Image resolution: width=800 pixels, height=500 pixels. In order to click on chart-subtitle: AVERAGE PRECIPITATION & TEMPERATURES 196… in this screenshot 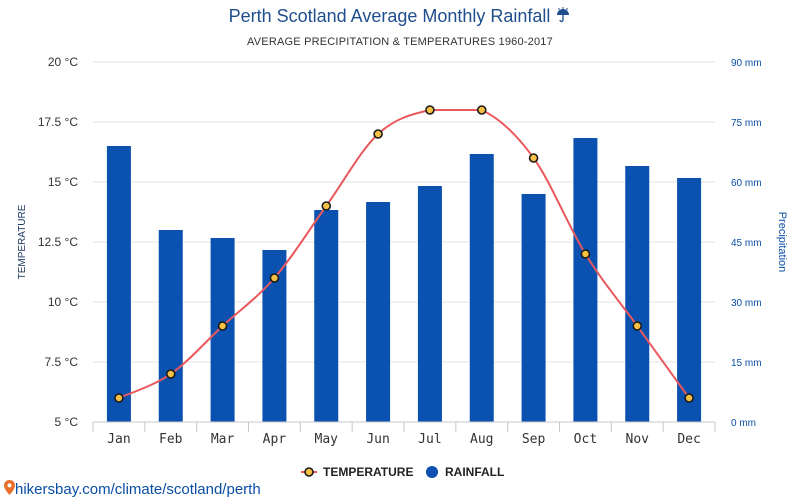, I will do `click(400, 42)`.